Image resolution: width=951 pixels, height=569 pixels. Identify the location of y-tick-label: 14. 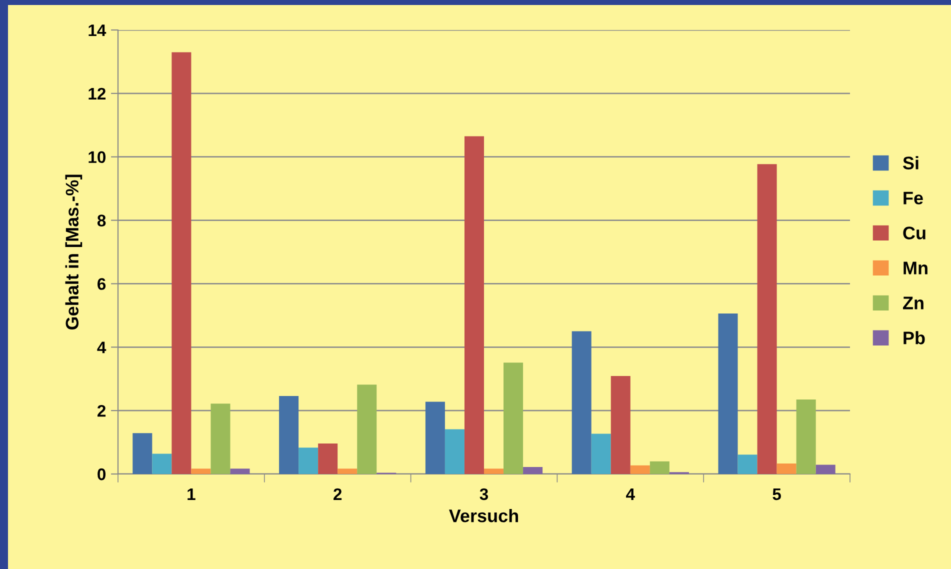
(97, 30).